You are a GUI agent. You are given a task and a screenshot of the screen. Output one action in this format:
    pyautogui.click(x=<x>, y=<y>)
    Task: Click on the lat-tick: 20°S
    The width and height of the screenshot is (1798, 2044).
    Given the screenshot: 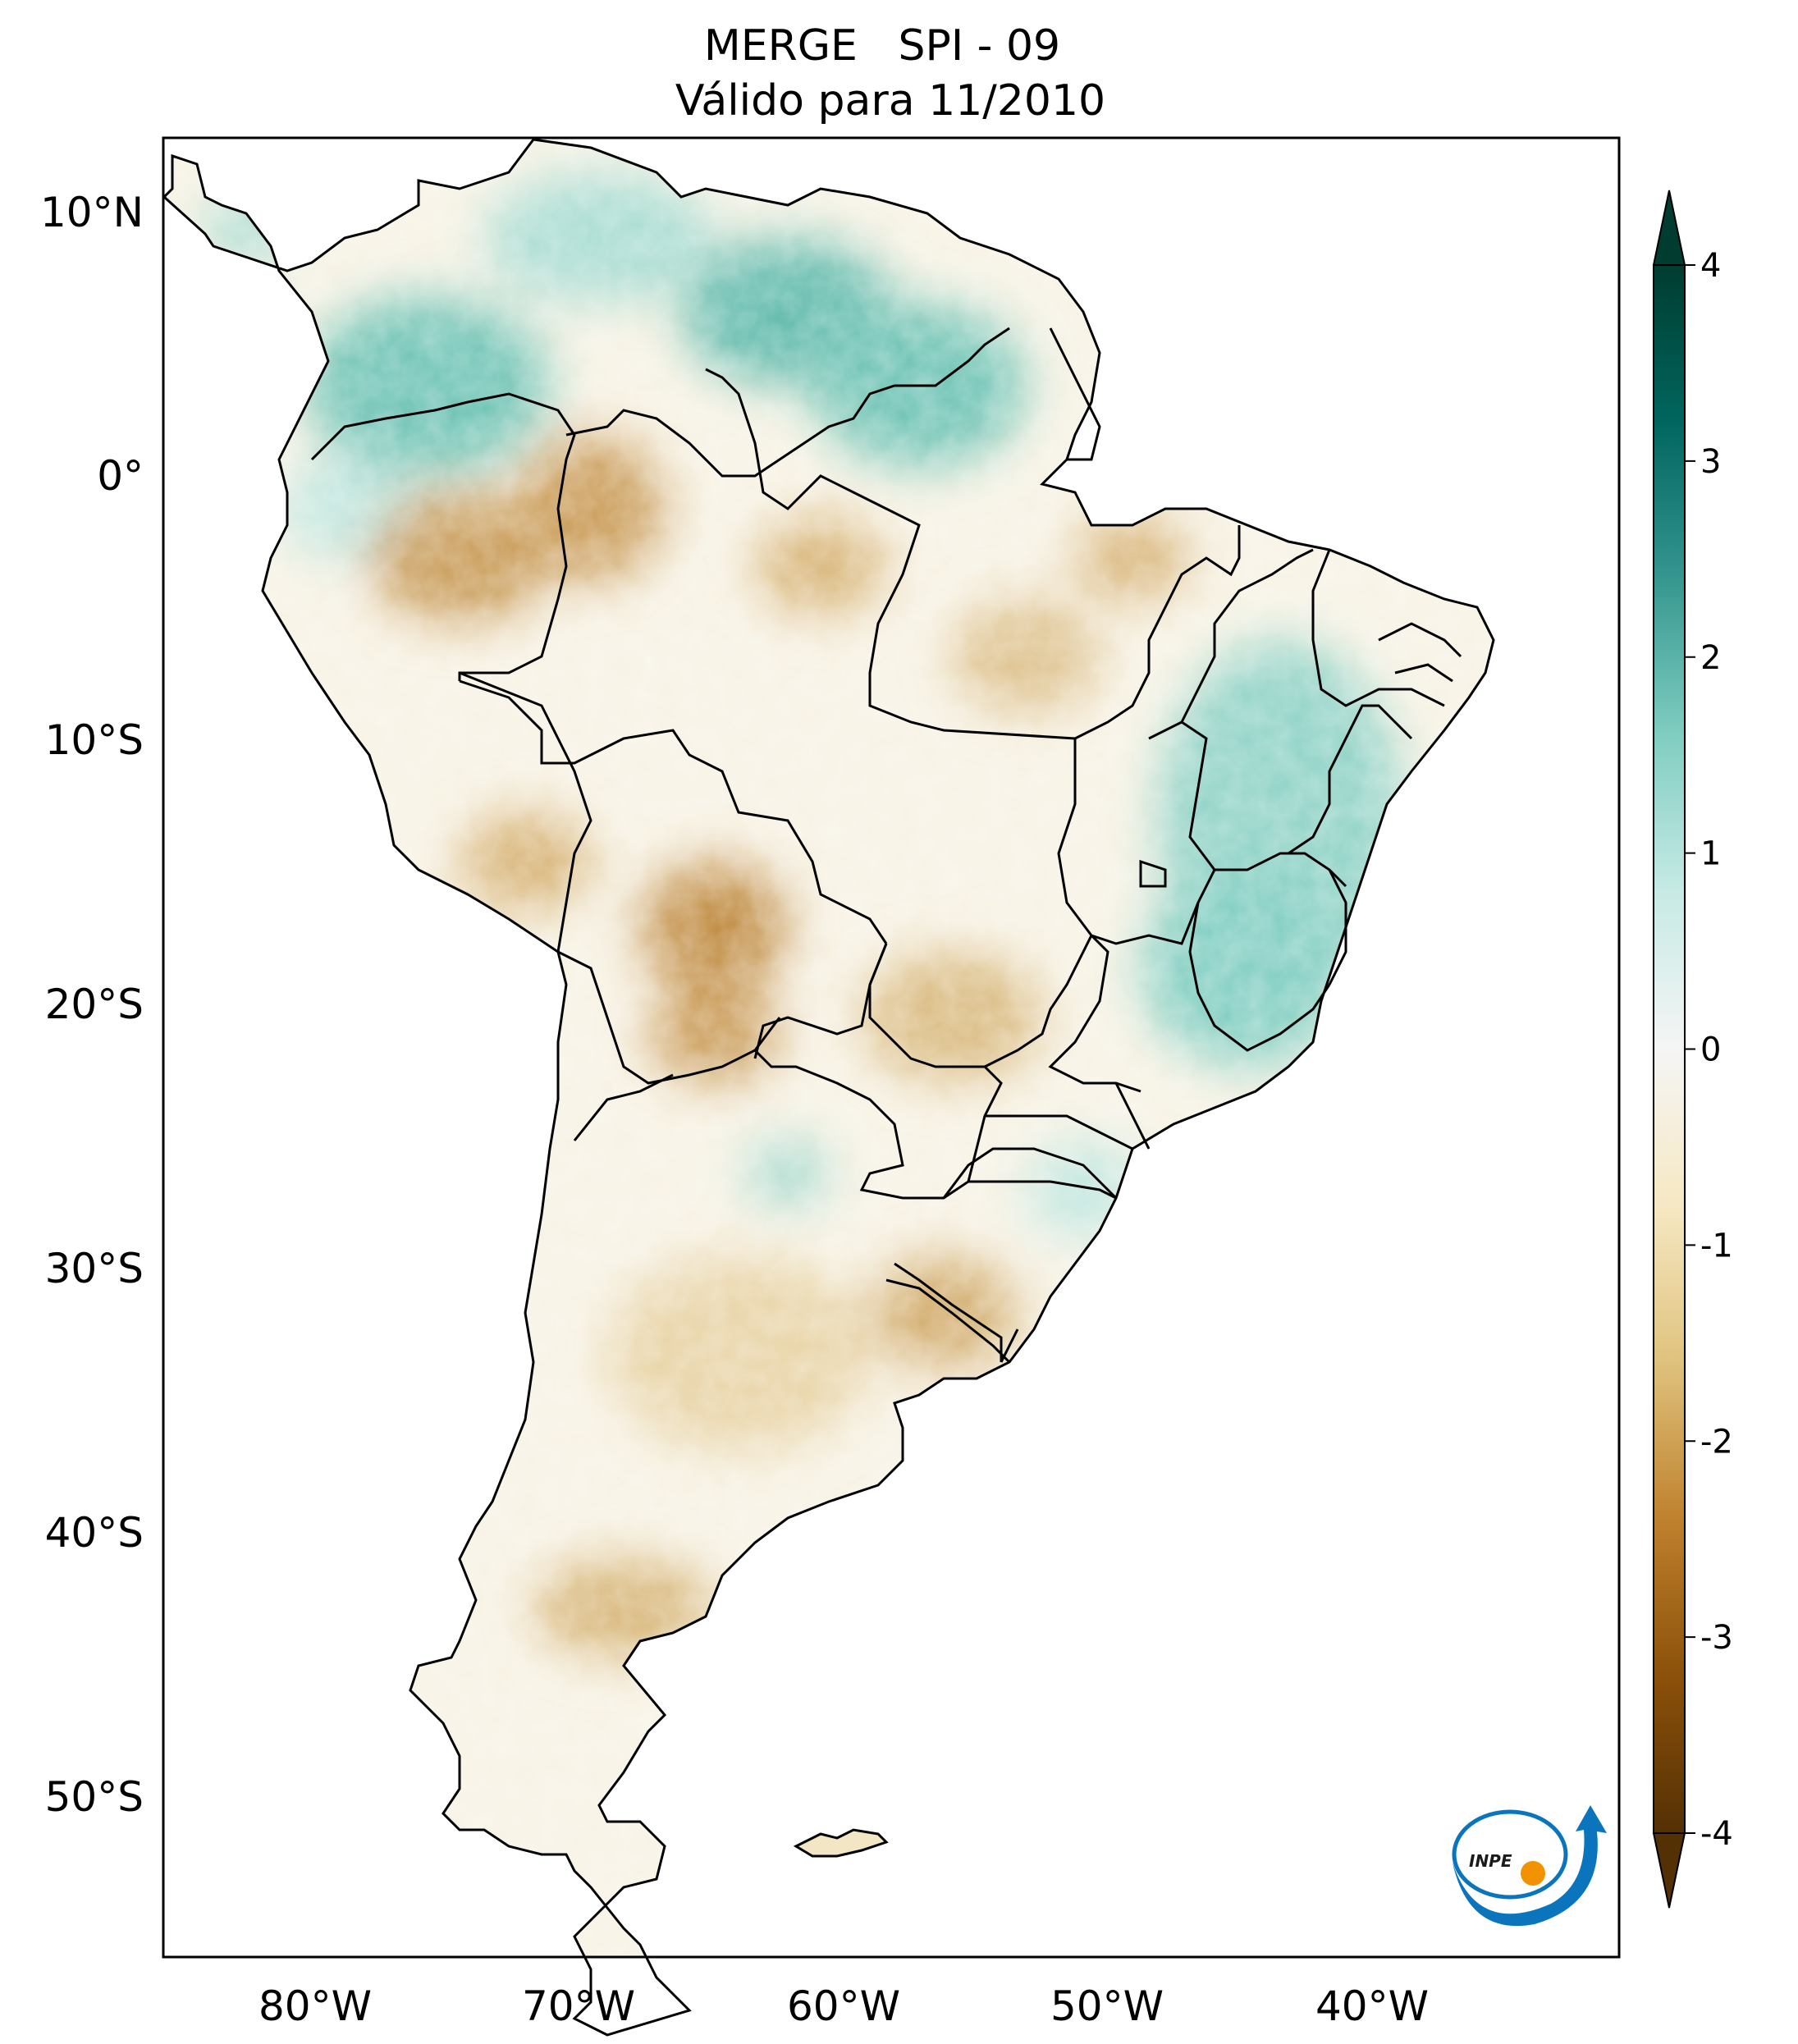 What is the action you would take?
    pyautogui.click(x=94, y=1004)
    